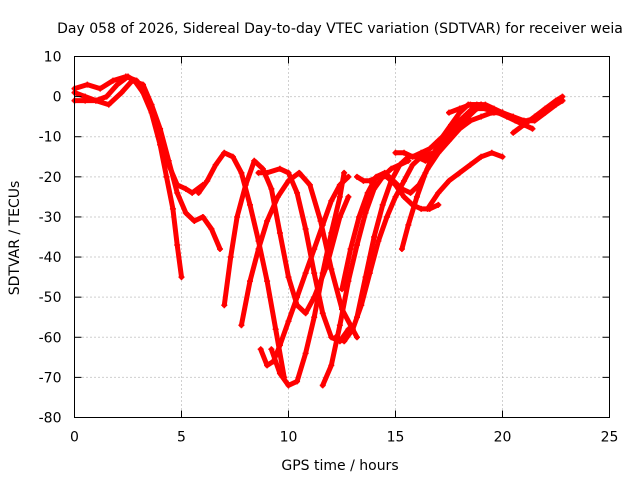 The width and height of the screenshot is (640, 480). What do you see at coordinates (397, 192) in the screenshot?
I see `series-markers-s14` at bounding box center [397, 192].